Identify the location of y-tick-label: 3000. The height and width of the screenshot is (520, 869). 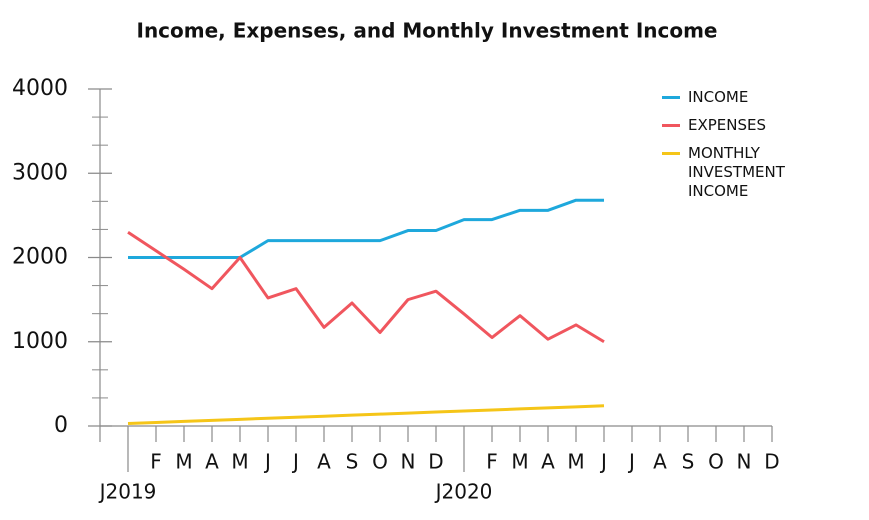
(40, 172).